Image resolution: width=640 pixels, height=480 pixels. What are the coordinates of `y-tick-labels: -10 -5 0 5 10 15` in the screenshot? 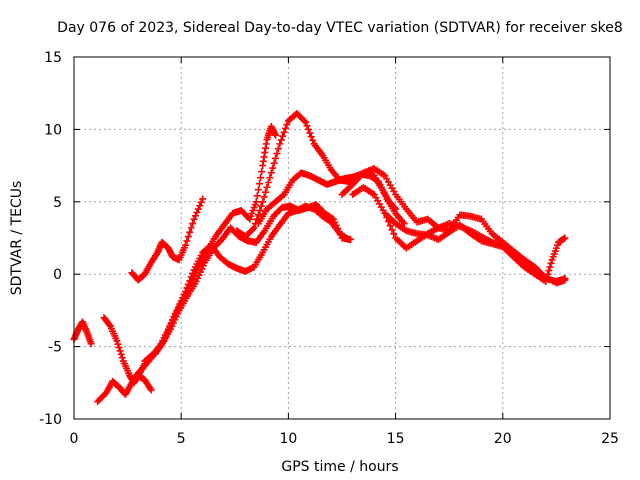 It's located at (50, 239).